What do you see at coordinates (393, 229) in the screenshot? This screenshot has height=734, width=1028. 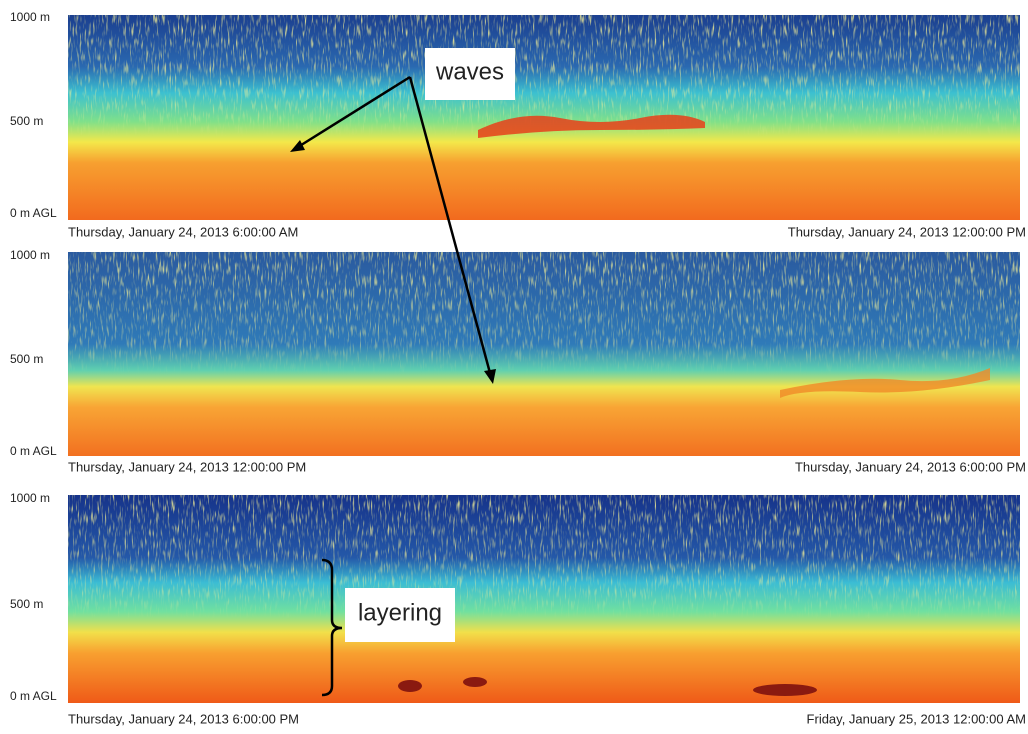 I see `arrows` at bounding box center [393, 229].